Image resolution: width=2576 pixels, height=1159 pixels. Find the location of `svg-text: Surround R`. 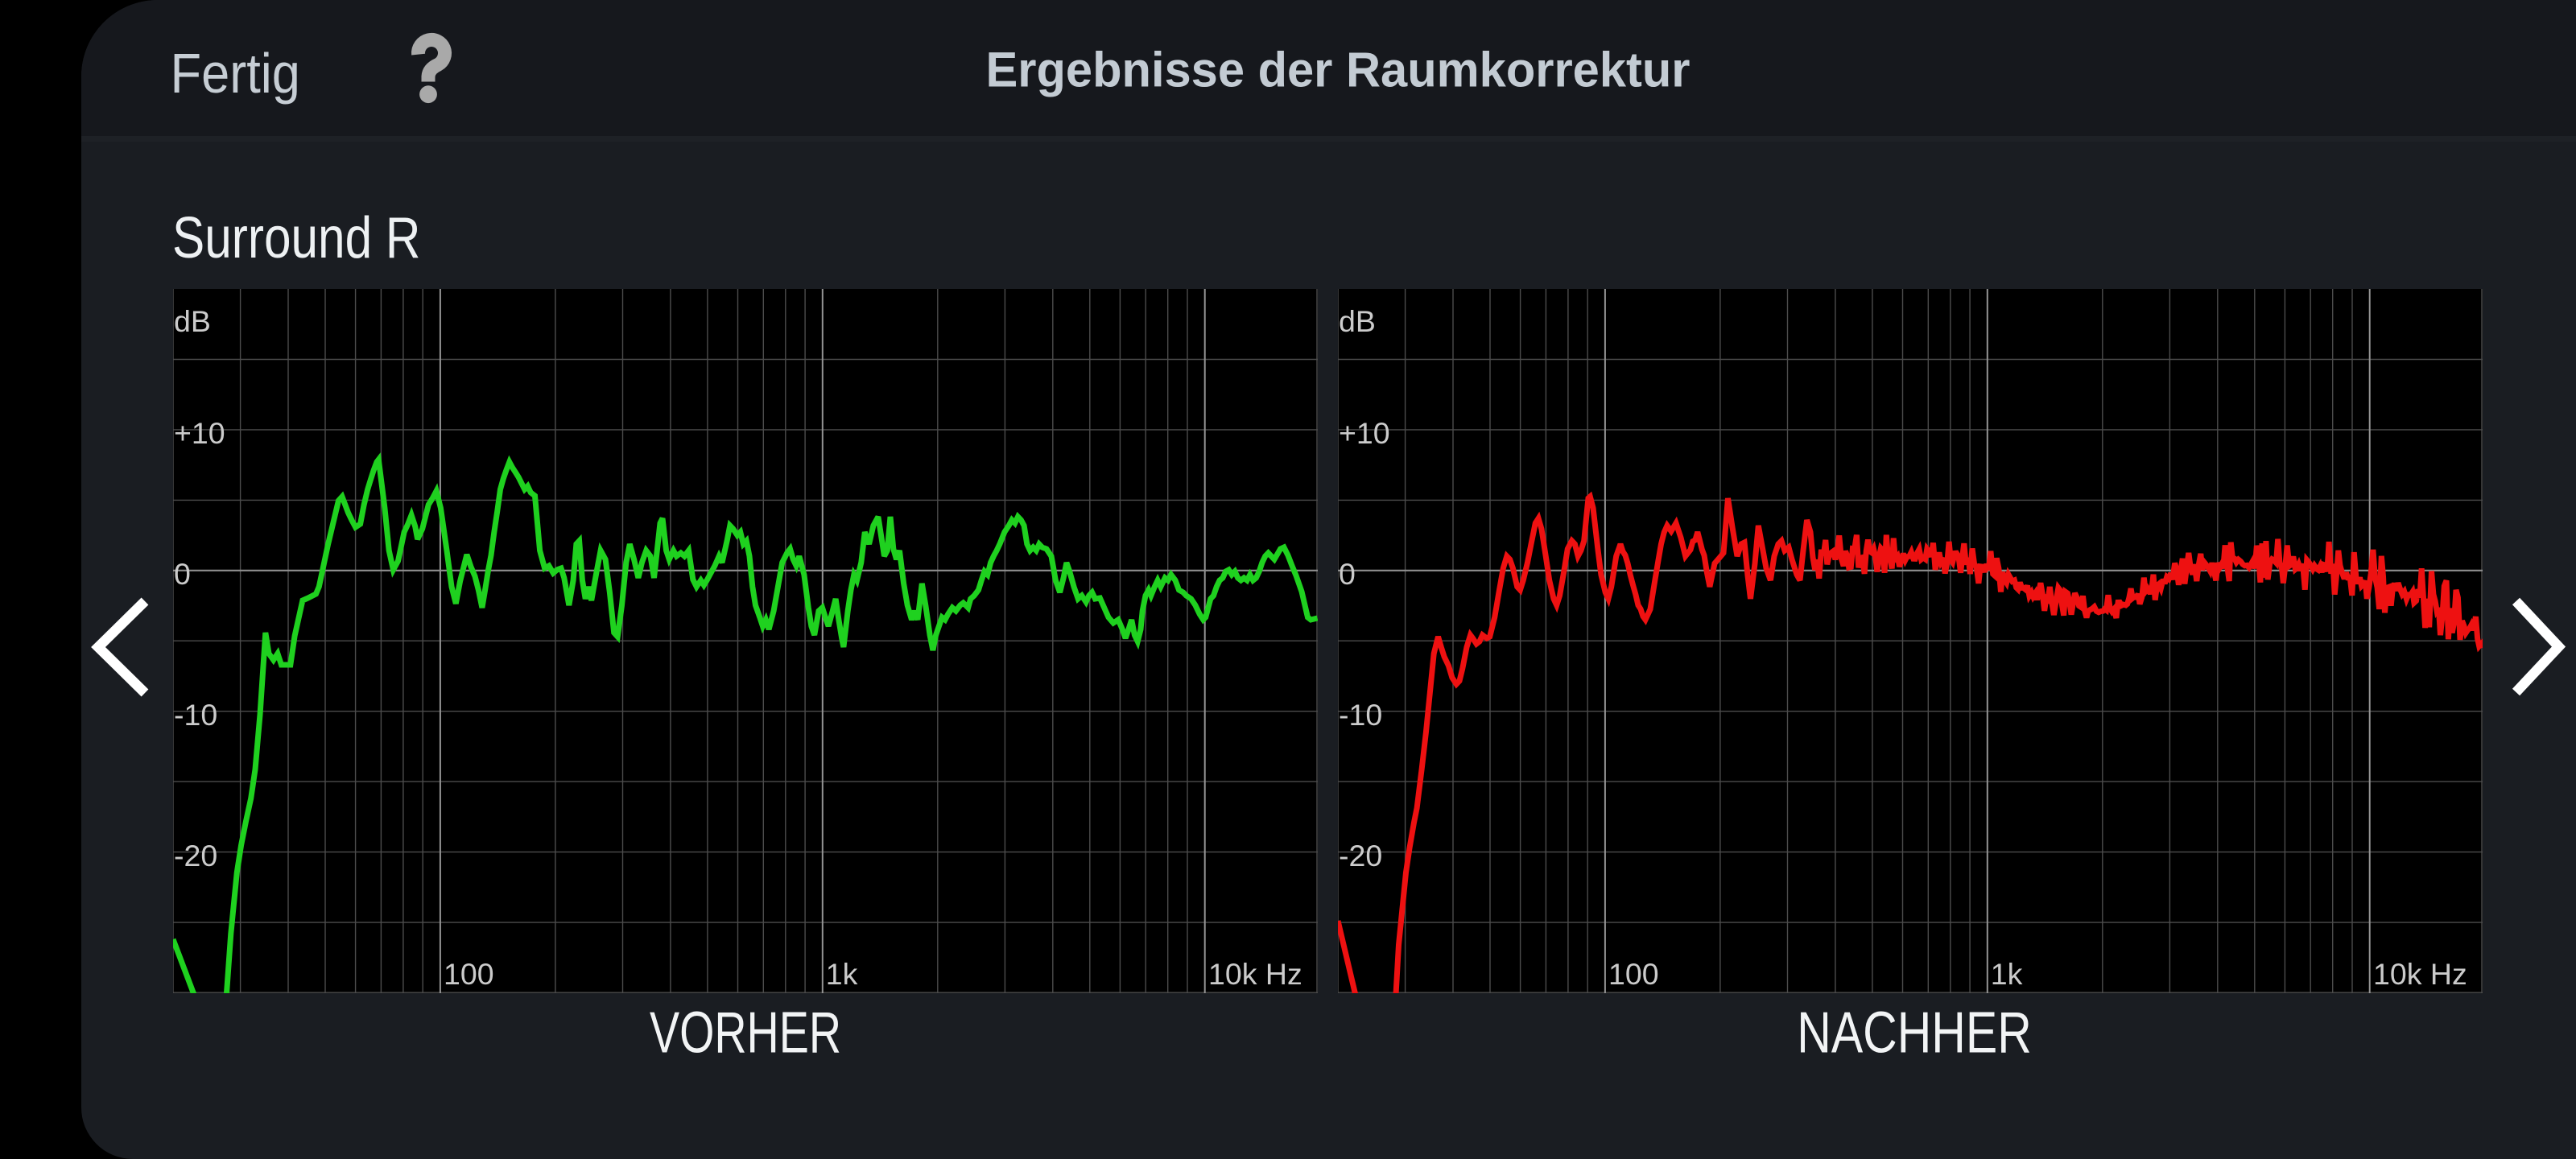

svg-text: Surround R is located at coordinates (296, 238).